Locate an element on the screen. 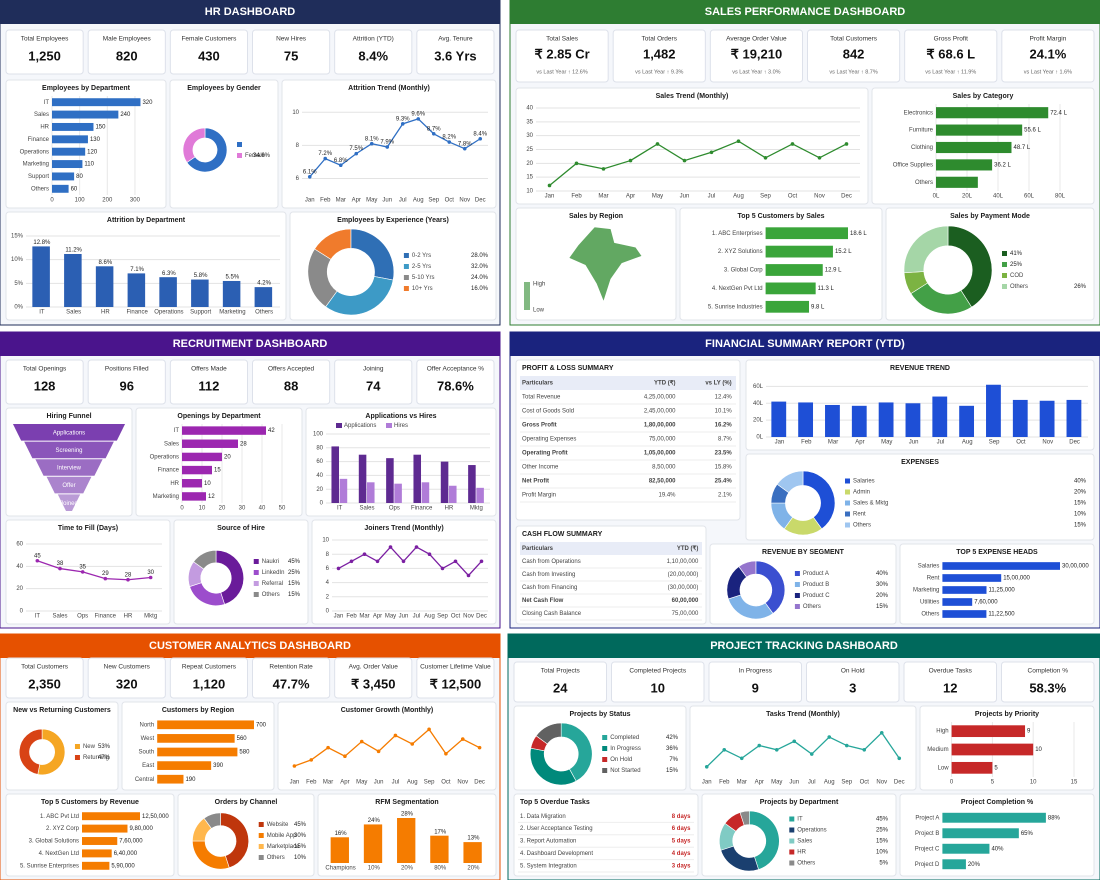  data-label: 55.6 L is located at coordinates (1032, 131).